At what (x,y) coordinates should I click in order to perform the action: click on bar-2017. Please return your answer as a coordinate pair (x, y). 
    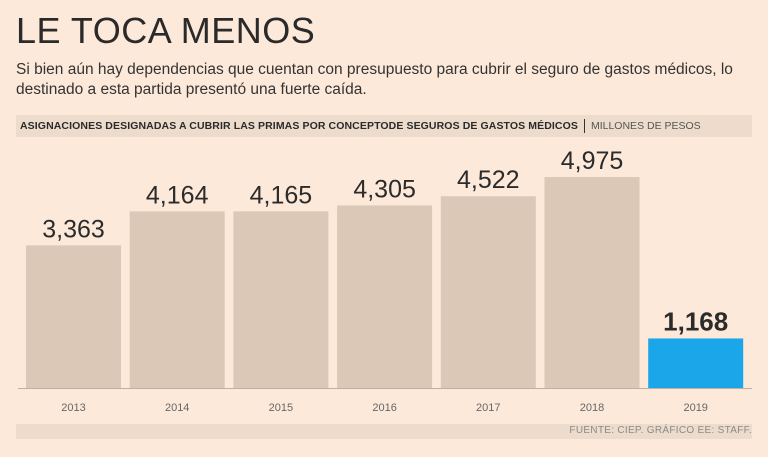
    Looking at the image, I should click on (488, 292).